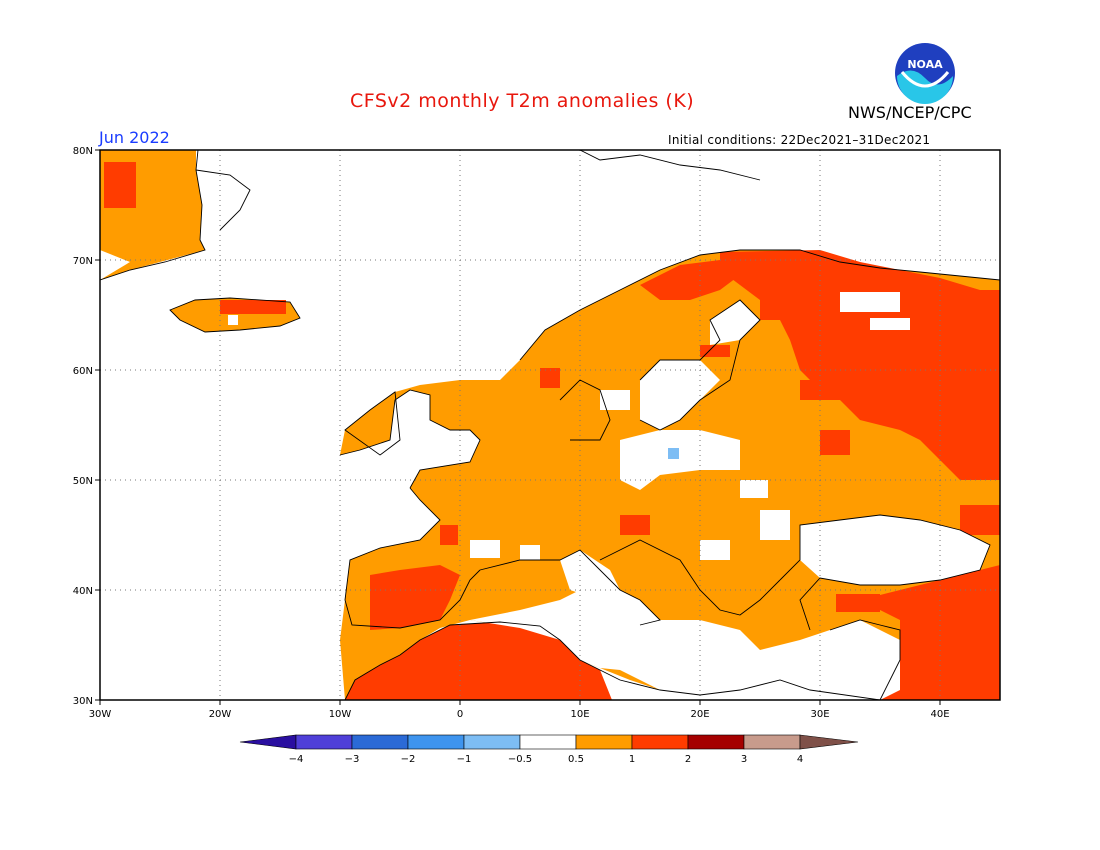 The height and width of the screenshot is (850, 1100). I want to click on lon-label-30e: 30E, so click(819, 714).